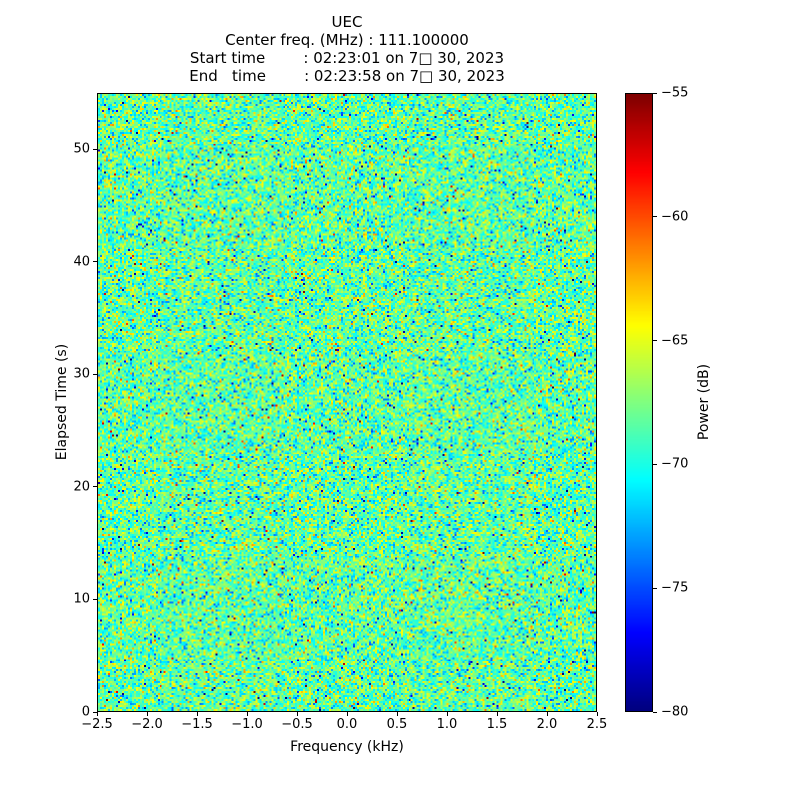 The image size is (800, 800). Describe the element at coordinates (675, 588) in the screenshot. I see `colorbar-tick-label: −75` at that location.